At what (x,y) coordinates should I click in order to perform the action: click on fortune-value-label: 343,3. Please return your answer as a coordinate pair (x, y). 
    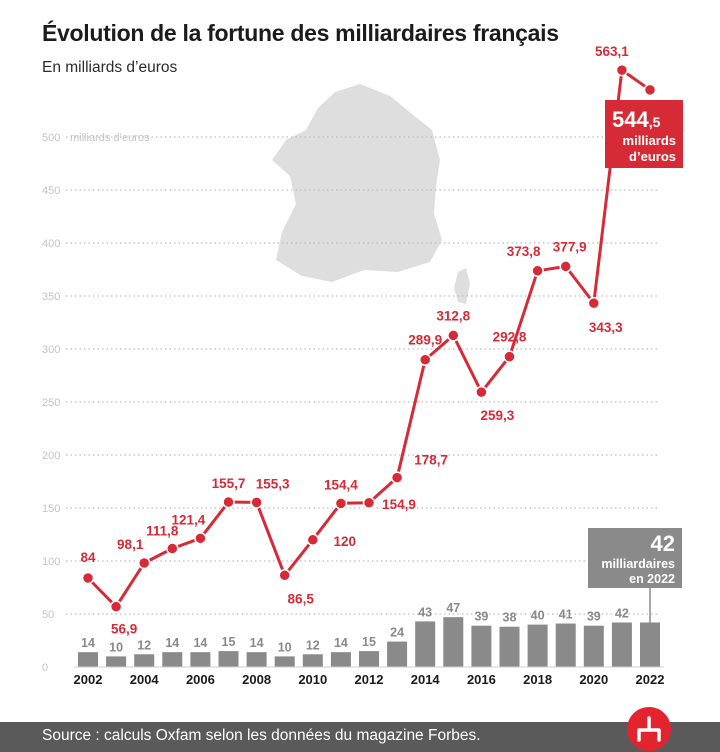
    Looking at the image, I should click on (606, 327).